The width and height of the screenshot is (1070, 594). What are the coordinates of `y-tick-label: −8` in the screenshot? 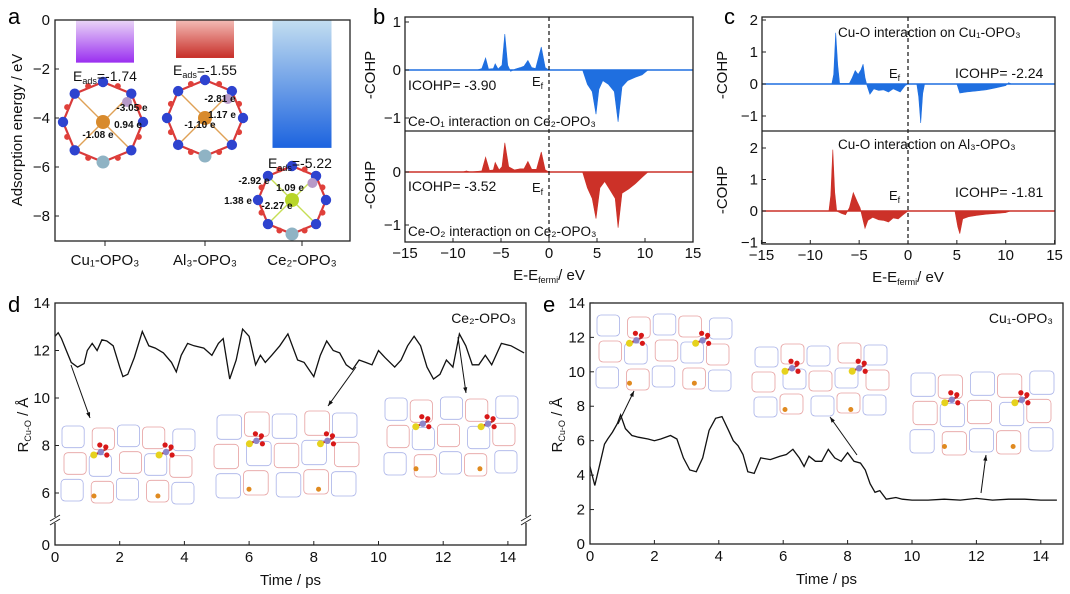 It's located at (41, 216).